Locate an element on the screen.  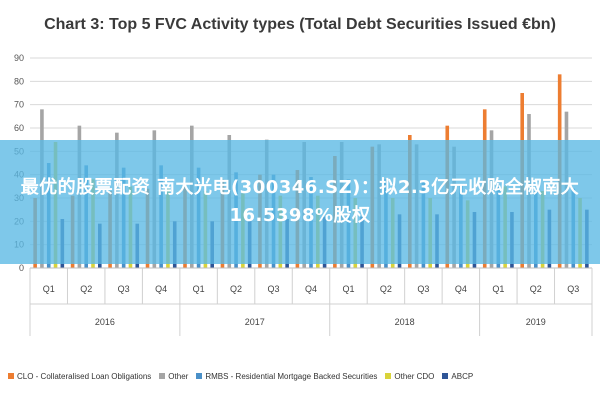
y-tick-label: 0 is located at coordinates (21, 268).